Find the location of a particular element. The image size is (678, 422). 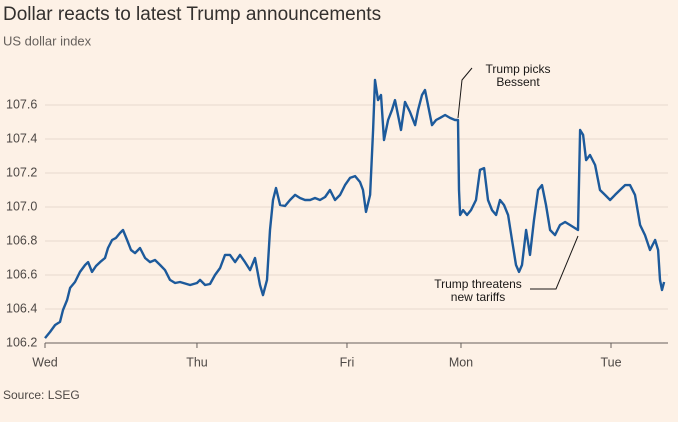

y-tick-label: 107.2 is located at coordinates (21, 172).